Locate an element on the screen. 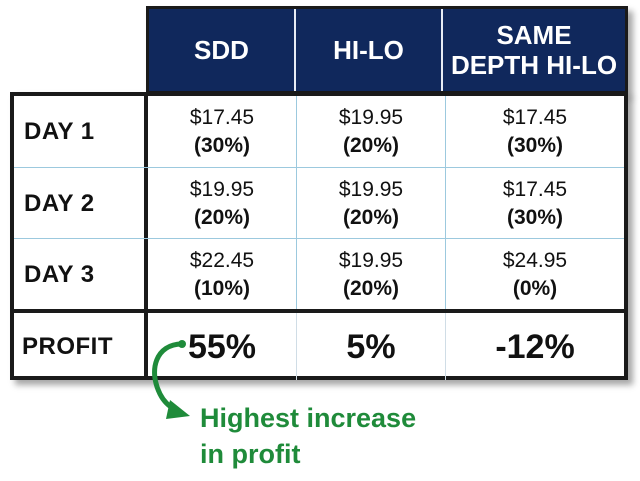  row-label: DAY 1 is located at coordinates (81, 131).